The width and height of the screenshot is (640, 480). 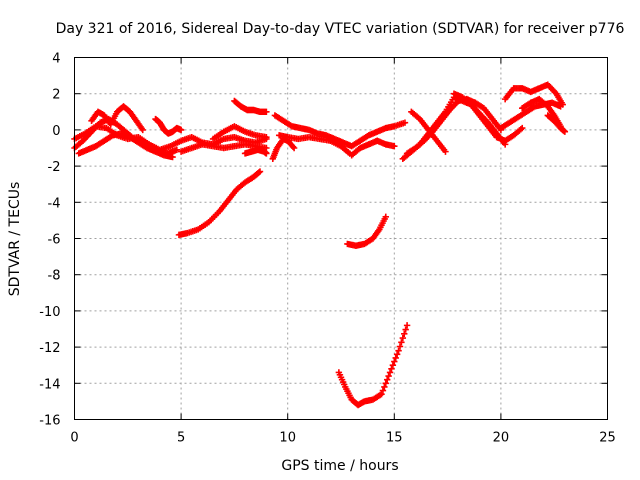 I want to click on series-track-n, so click(x=366, y=231).